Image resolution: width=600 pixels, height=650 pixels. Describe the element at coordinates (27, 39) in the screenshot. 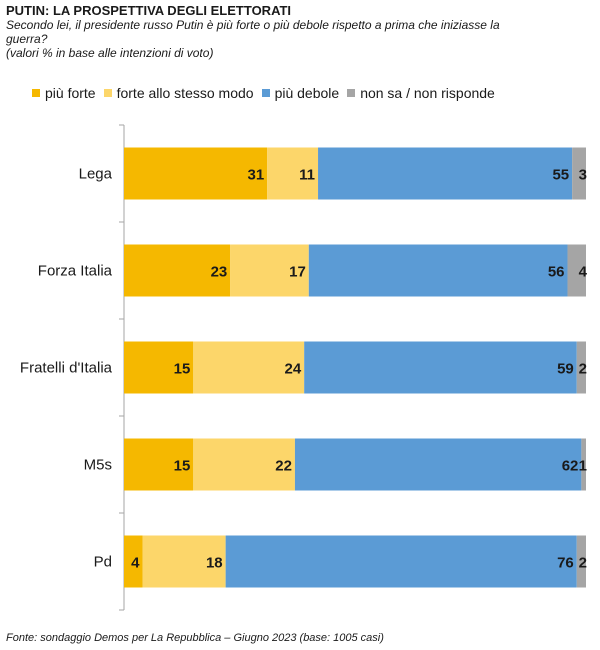

I see `subtitle-question-end: guerra?` at that location.